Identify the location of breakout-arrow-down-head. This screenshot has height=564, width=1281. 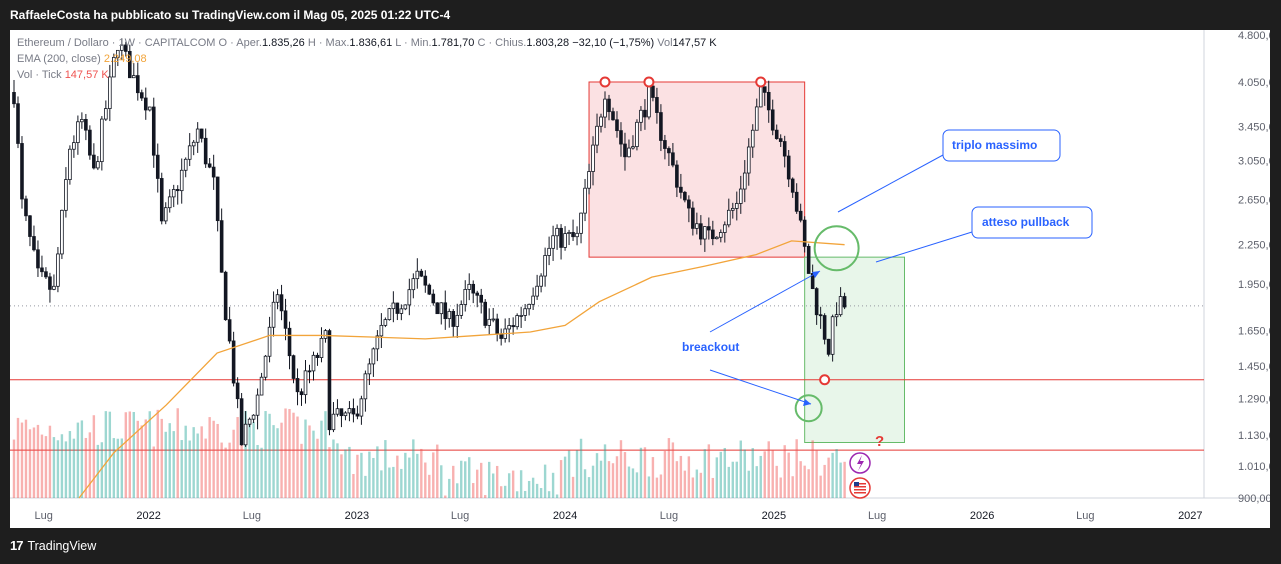
(807, 402).